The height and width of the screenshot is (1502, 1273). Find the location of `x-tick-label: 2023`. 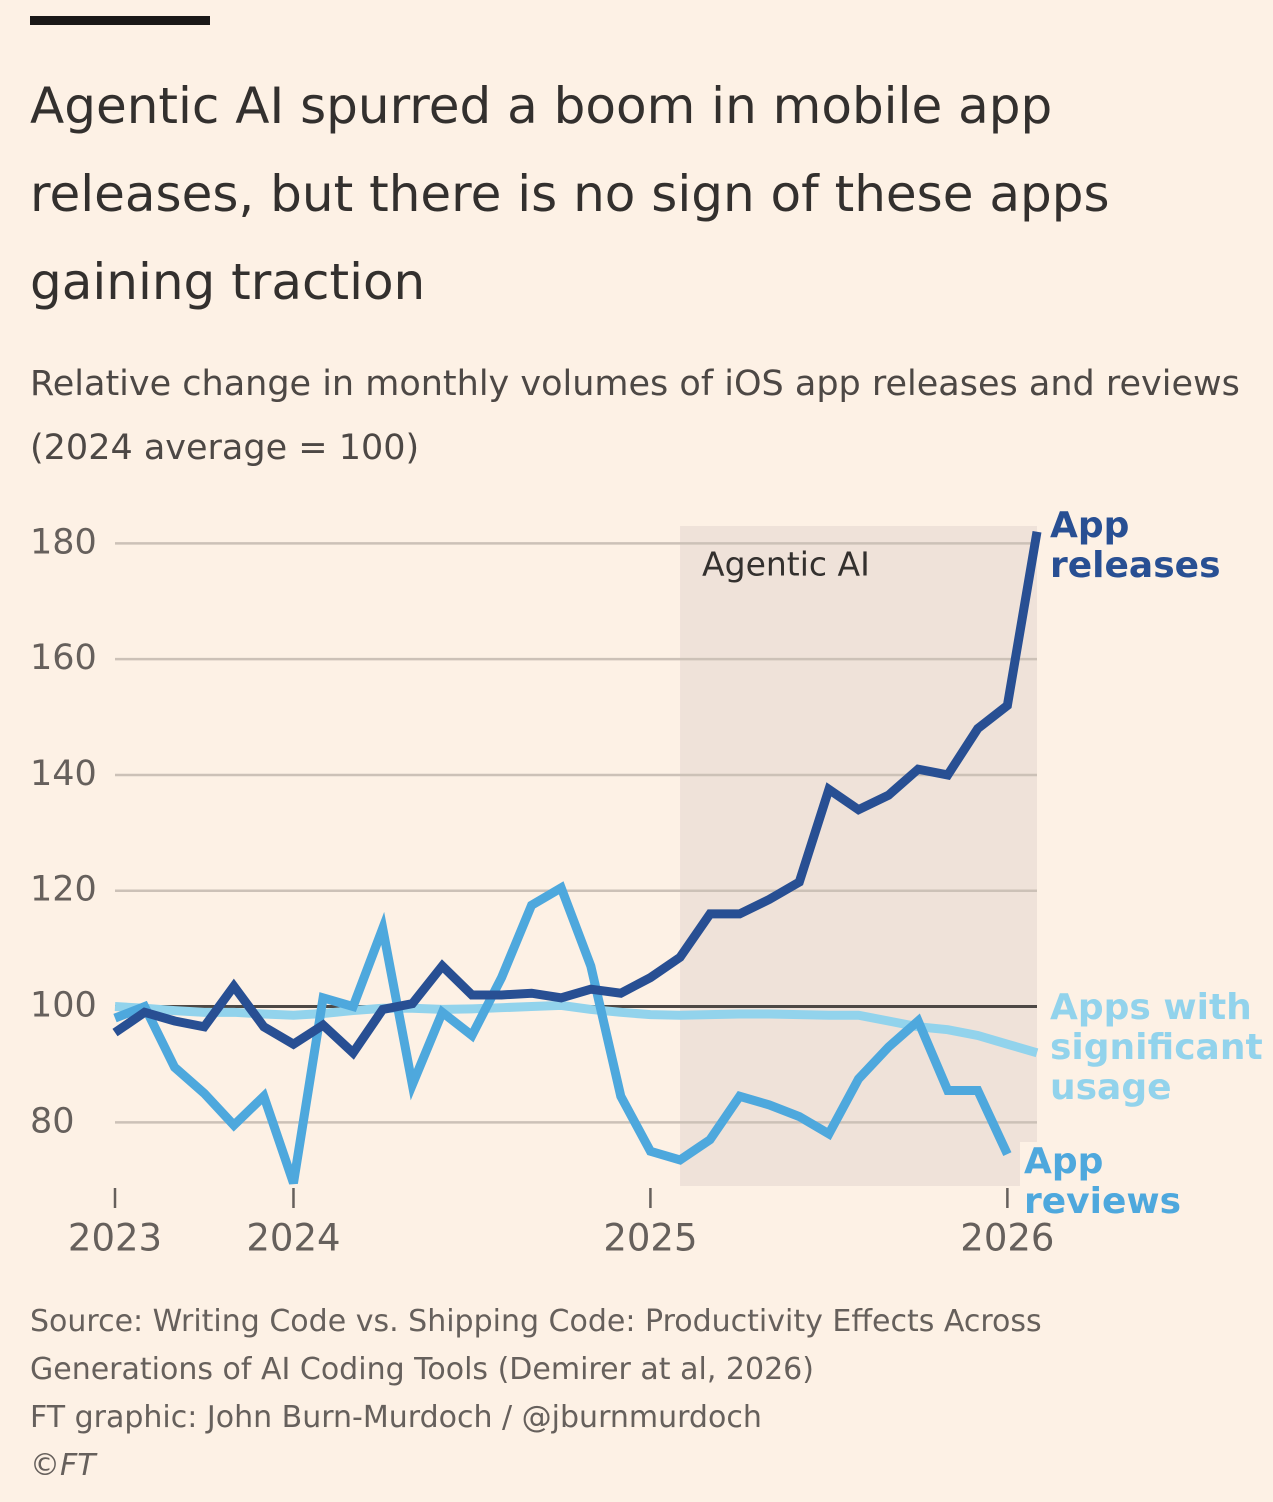

x-tick-label: 2023 is located at coordinates (115, 1238).